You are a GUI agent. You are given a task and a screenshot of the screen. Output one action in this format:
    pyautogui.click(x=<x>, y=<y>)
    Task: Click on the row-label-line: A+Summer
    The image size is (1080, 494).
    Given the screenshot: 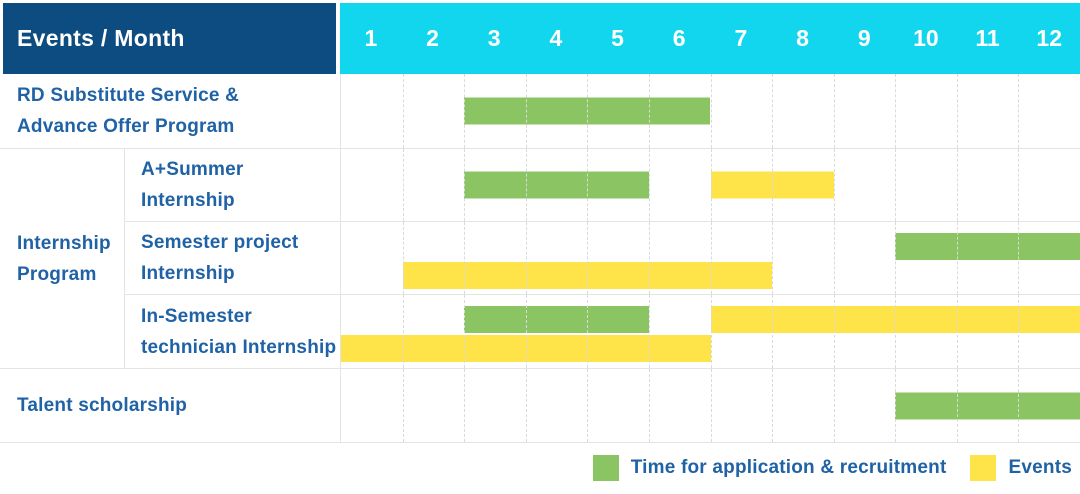 What is the action you would take?
    pyautogui.click(x=192, y=169)
    